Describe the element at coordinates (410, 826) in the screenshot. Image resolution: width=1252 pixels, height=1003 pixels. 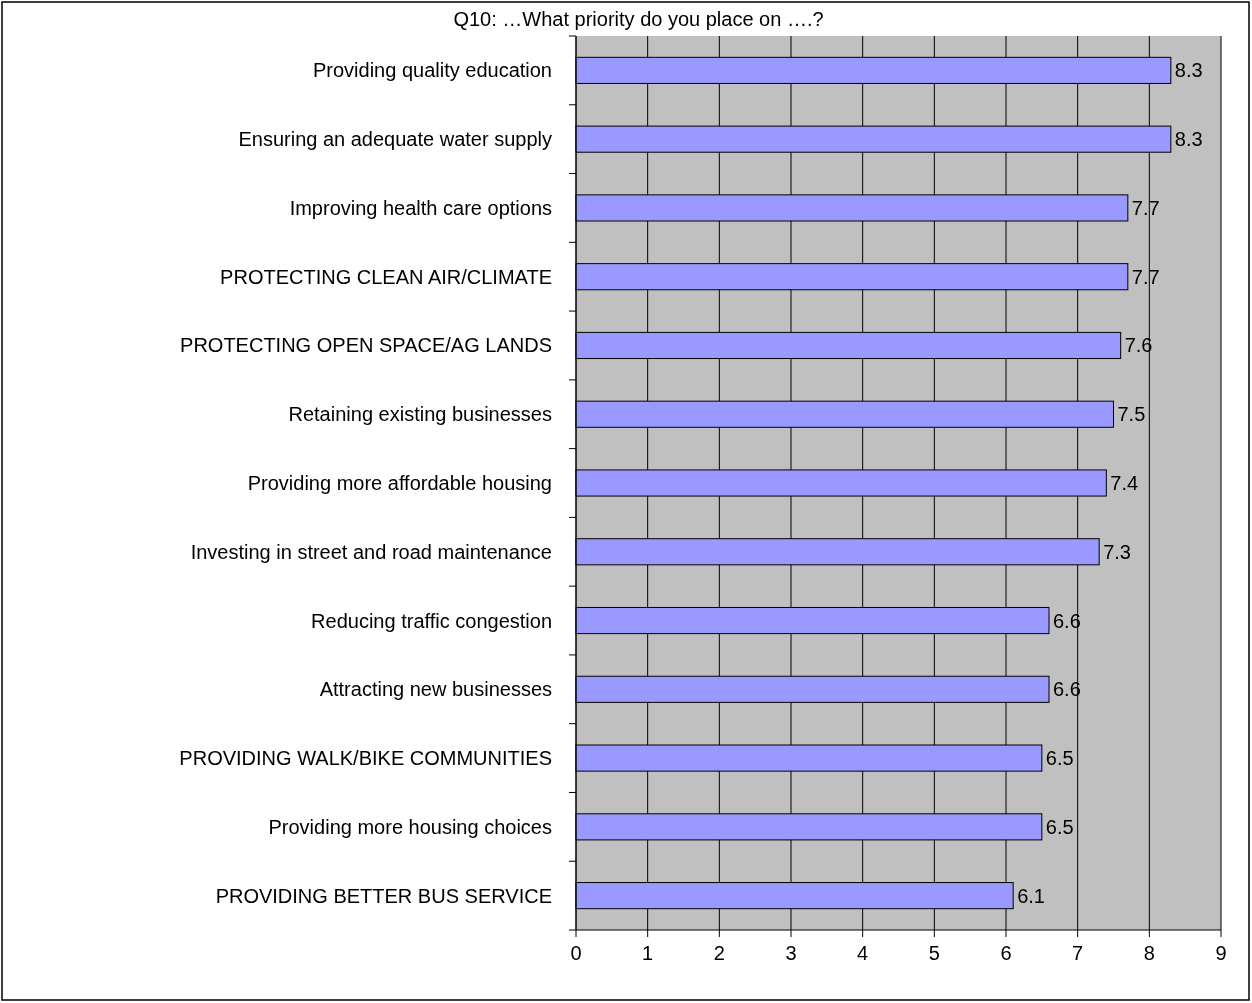
I see `y-tick-label: Providing more housing choices` at that location.